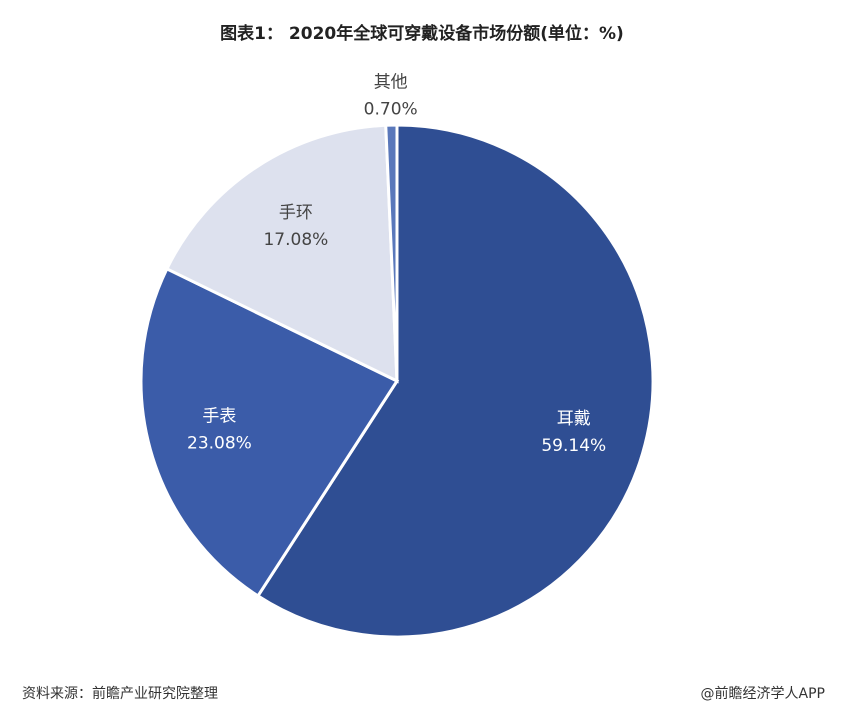 This screenshot has width=845, height=719. I want to click on slice-value-label: 59.14%, so click(573, 446).